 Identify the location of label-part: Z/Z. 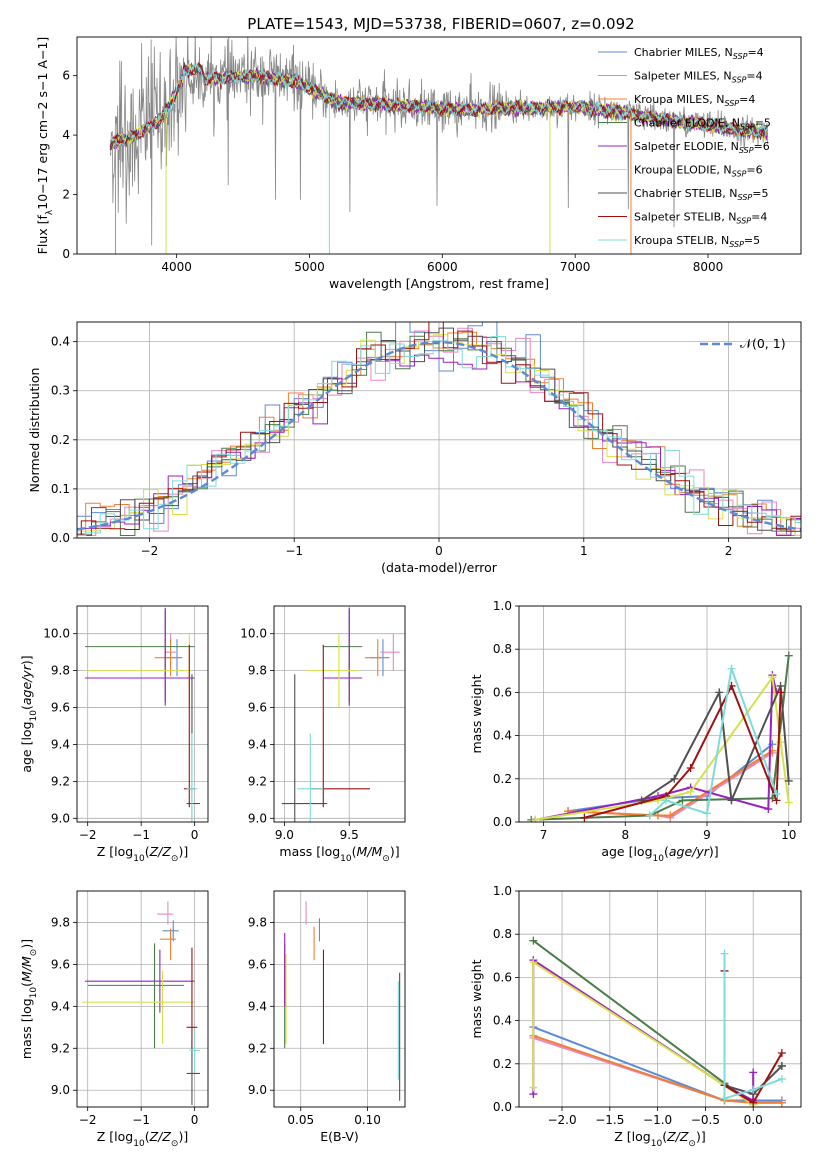
(677, 1136).